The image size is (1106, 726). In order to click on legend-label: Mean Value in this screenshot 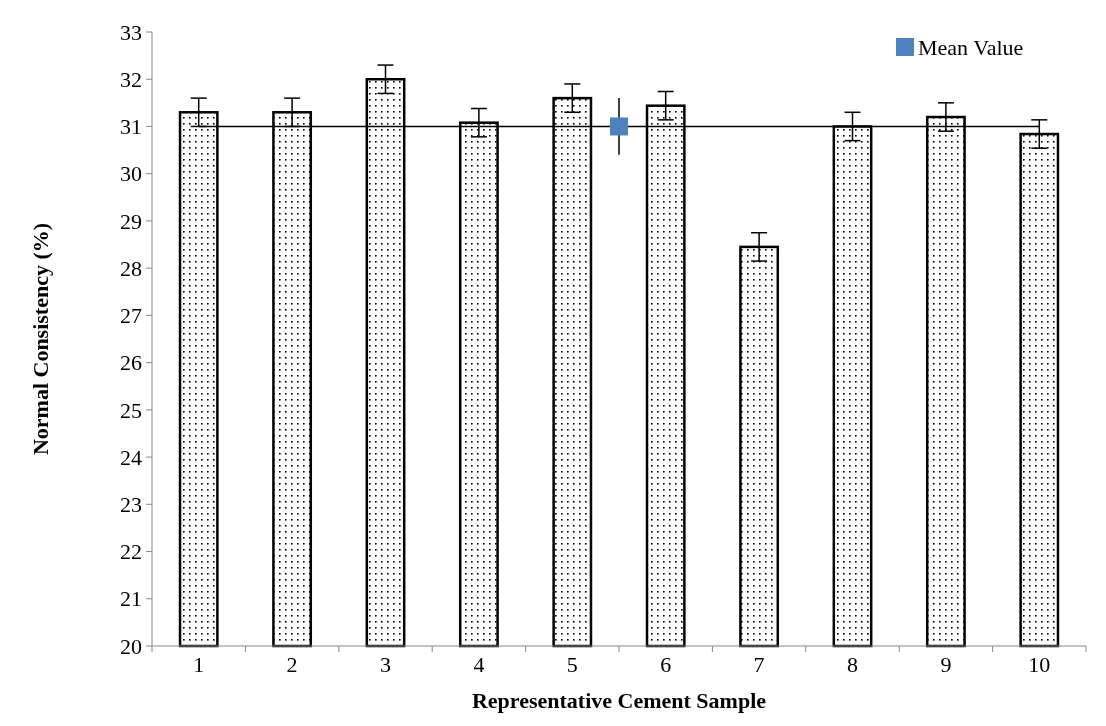, I will do `click(971, 47)`.